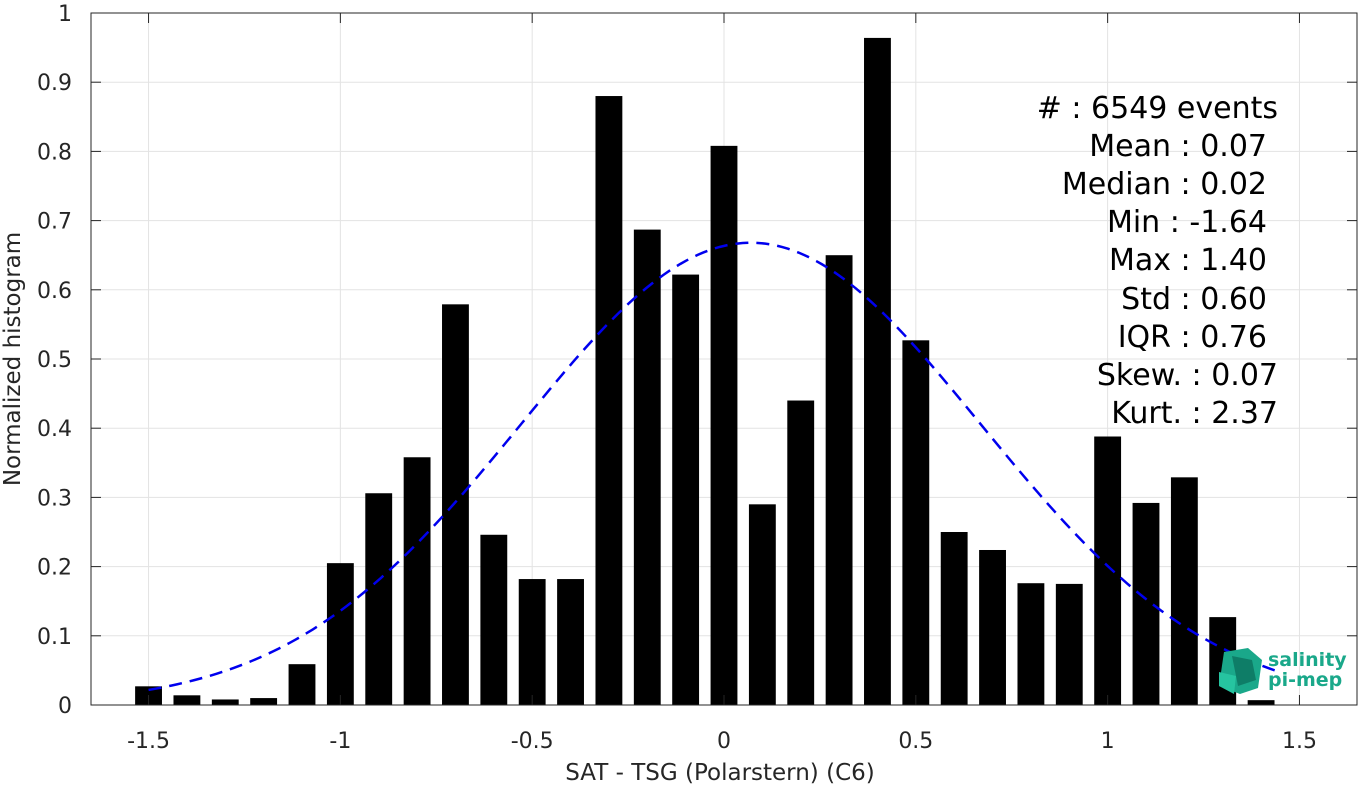 The width and height of the screenshot is (1367, 785). I want to click on y-tick-label: 0.5, so click(54, 360).